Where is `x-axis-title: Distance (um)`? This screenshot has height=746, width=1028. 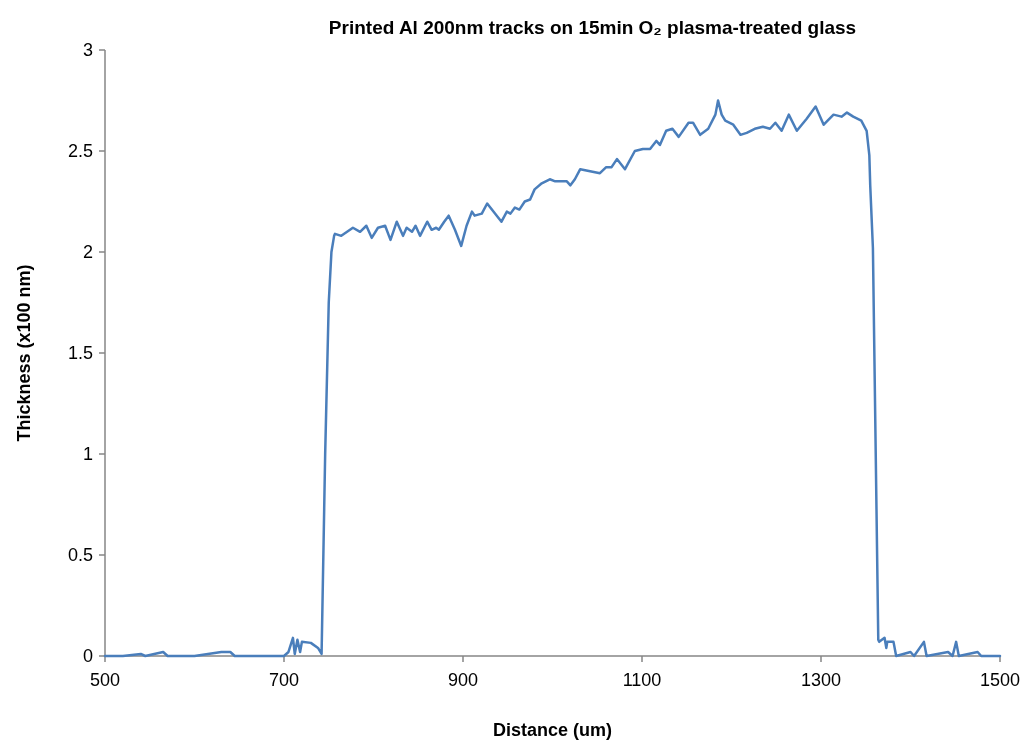
x-axis-title: Distance (um) is located at coordinates (552, 730).